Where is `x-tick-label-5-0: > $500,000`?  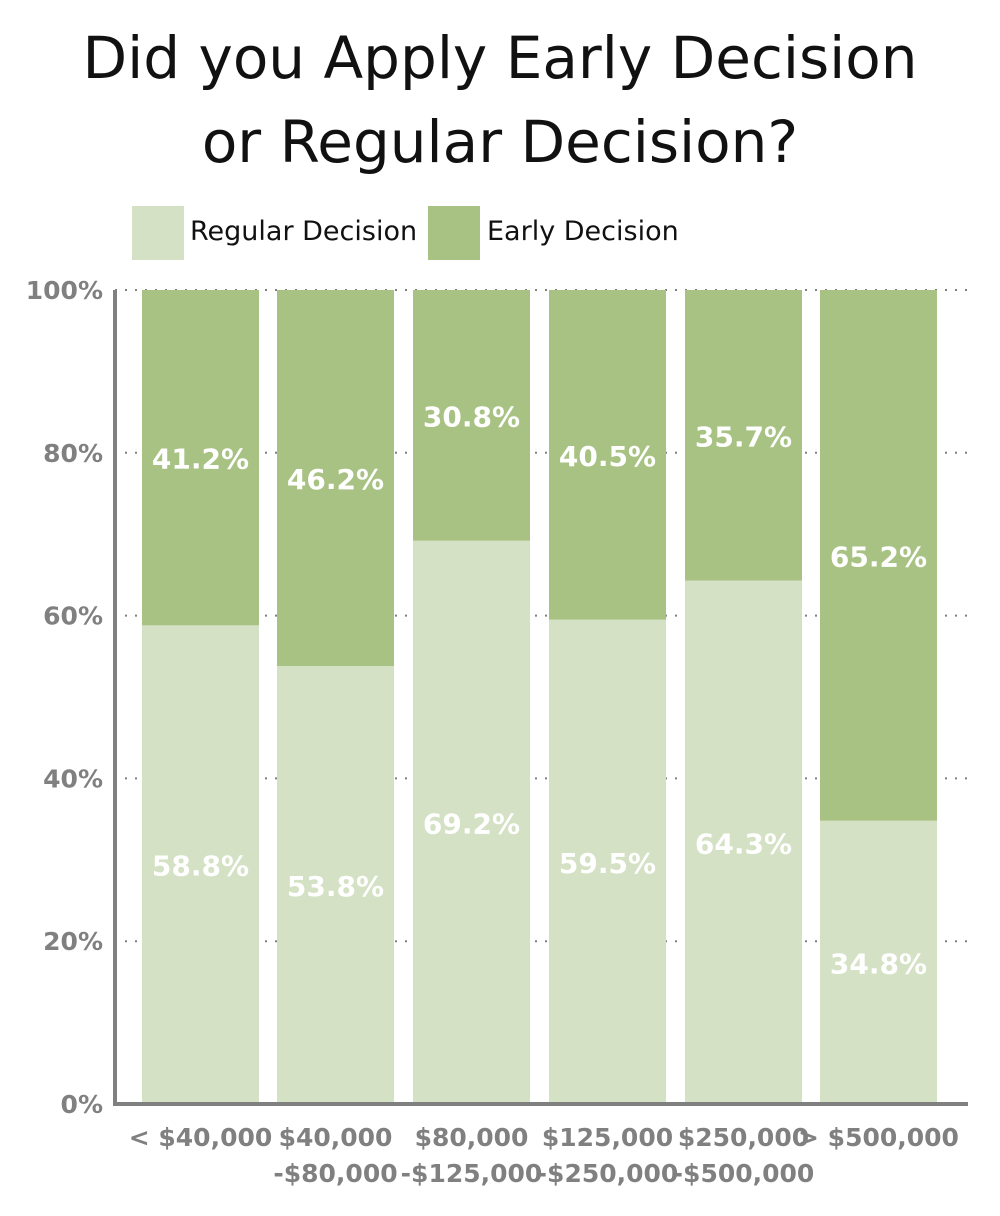
x-tick-label-5-0: > $500,000 is located at coordinates (878, 1137).